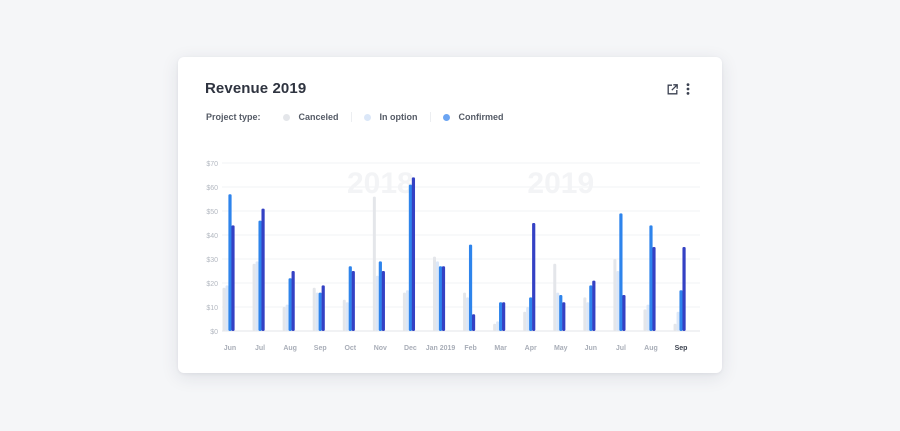  I want to click on x-tick-label: Feb, so click(470, 348).